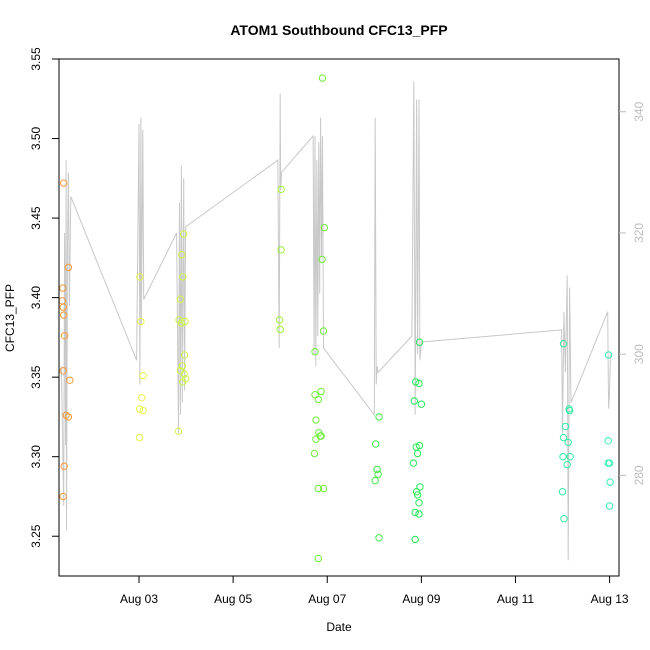 The height and width of the screenshot is (650, 650). What do you see at coordinates (639, 354) in the screenshot?
I see `y2-tick-label-1: 300` at bounding box center [639, 354].